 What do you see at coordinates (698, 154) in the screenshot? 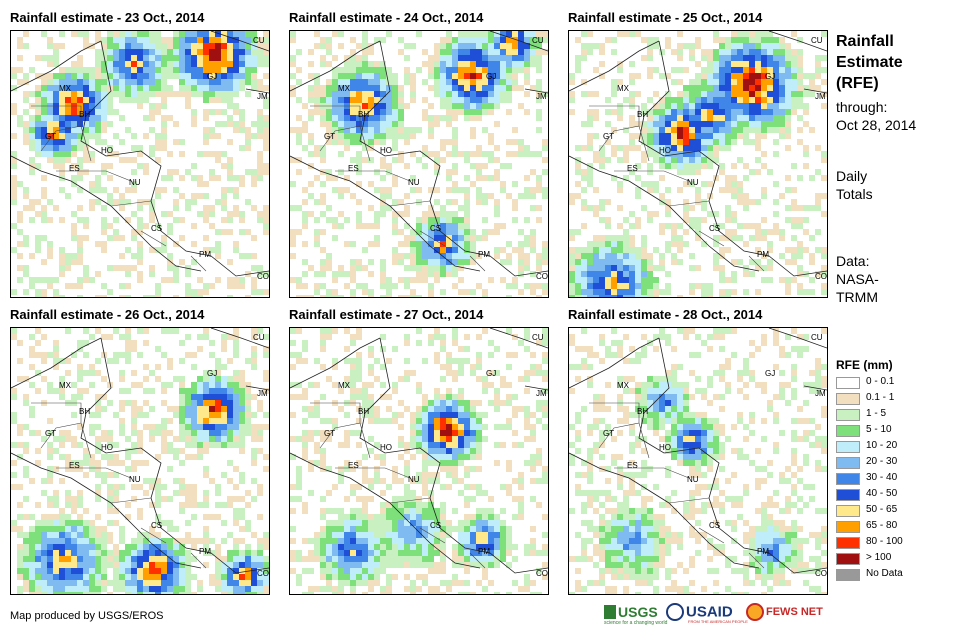
I see `coastline` at bounding box center [698, 154].